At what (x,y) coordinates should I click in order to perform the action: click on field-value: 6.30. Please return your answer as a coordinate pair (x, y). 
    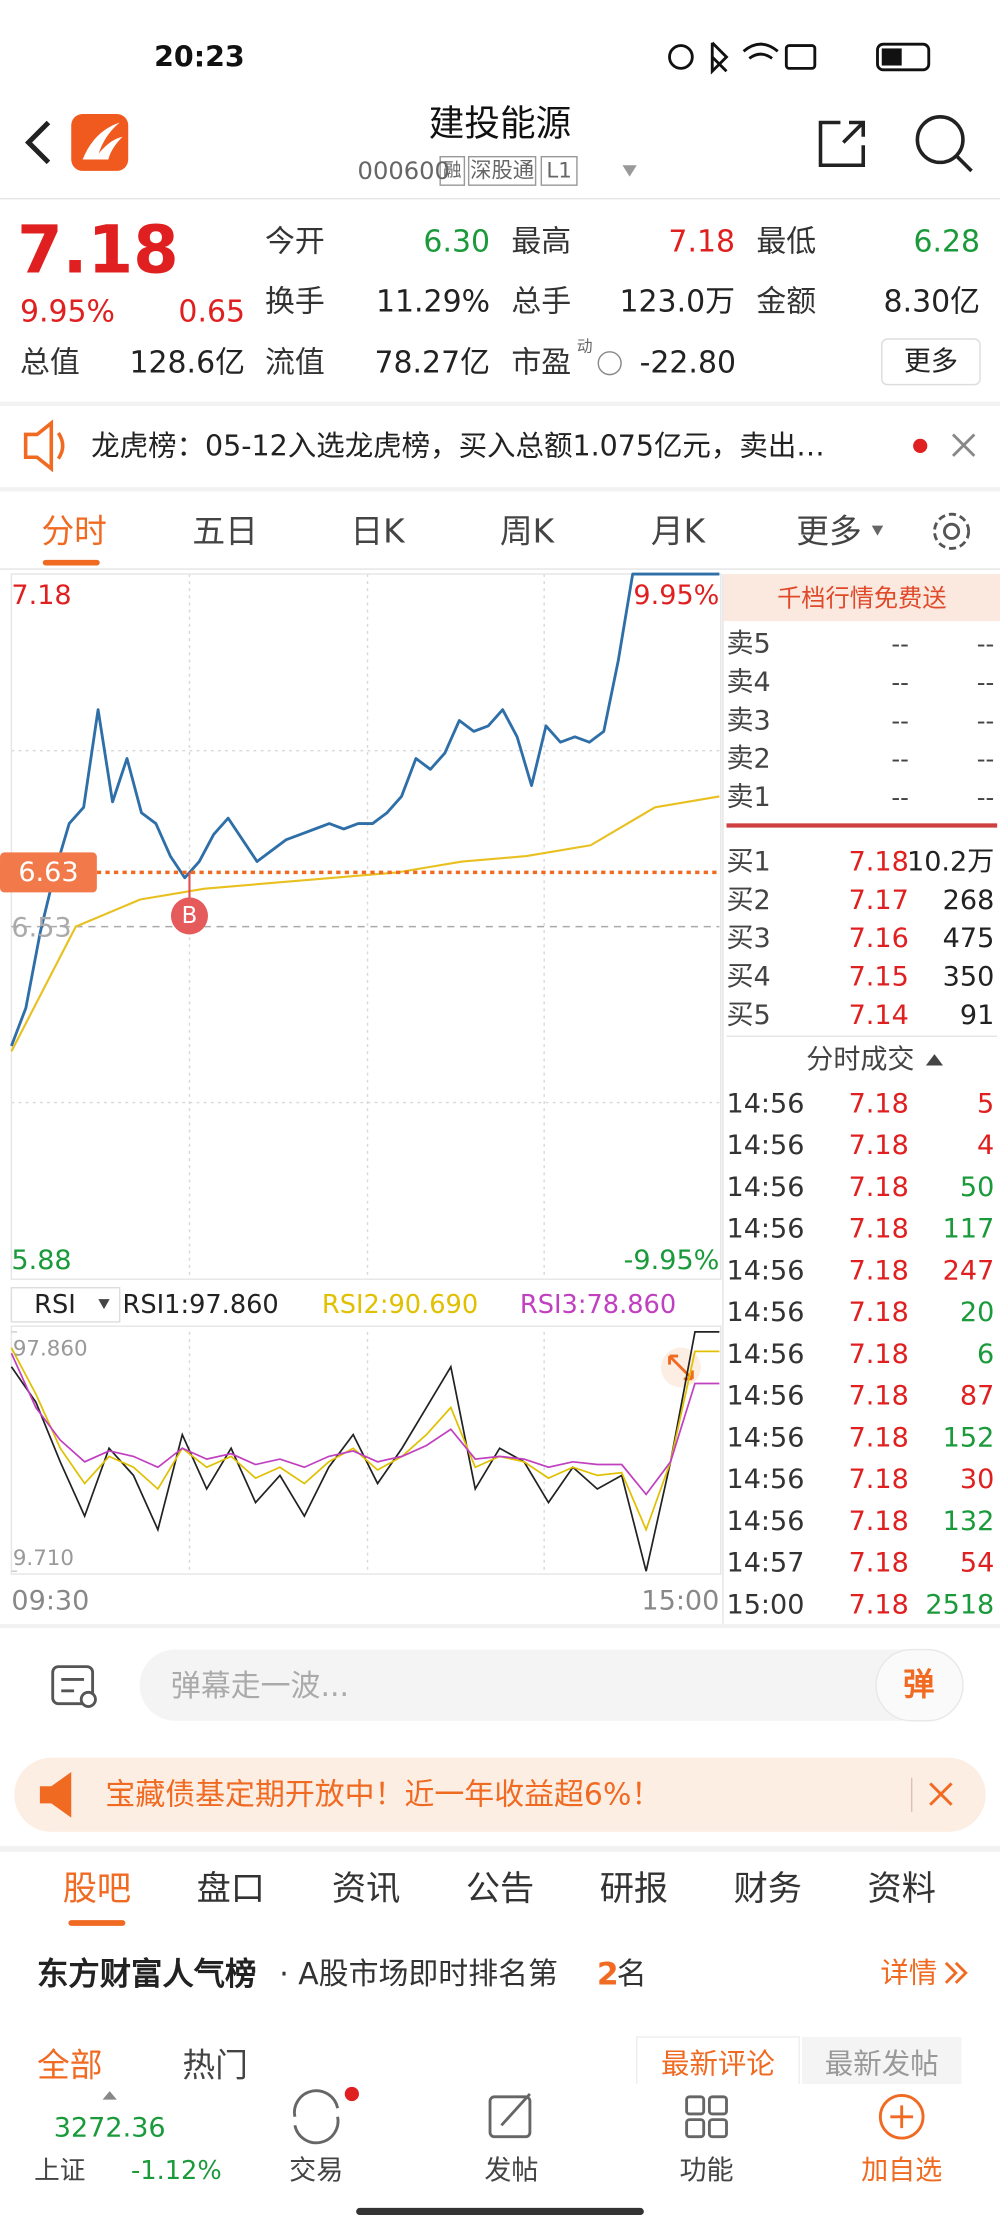
    Looking at the image, I should click on (456, 242).